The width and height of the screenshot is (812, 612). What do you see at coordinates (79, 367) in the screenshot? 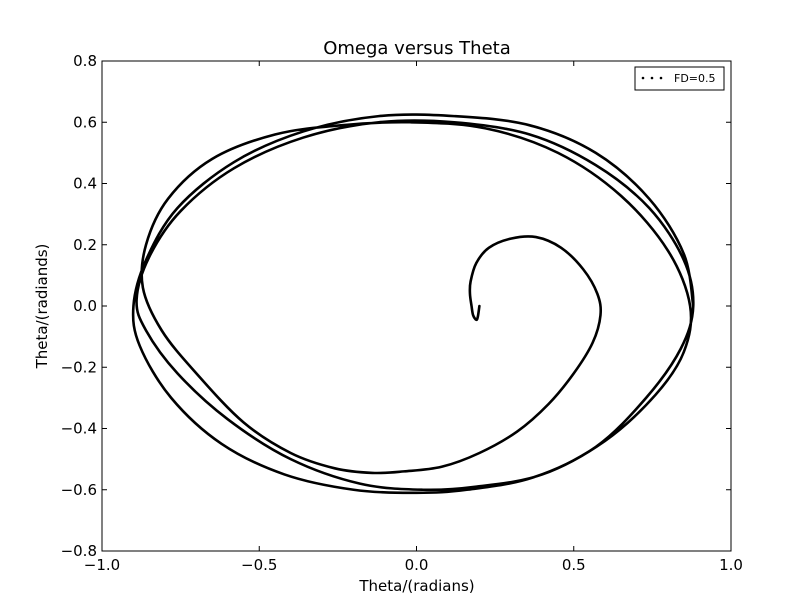
I see `y-tick-label: −0.2` at bounding box center [79, 367].